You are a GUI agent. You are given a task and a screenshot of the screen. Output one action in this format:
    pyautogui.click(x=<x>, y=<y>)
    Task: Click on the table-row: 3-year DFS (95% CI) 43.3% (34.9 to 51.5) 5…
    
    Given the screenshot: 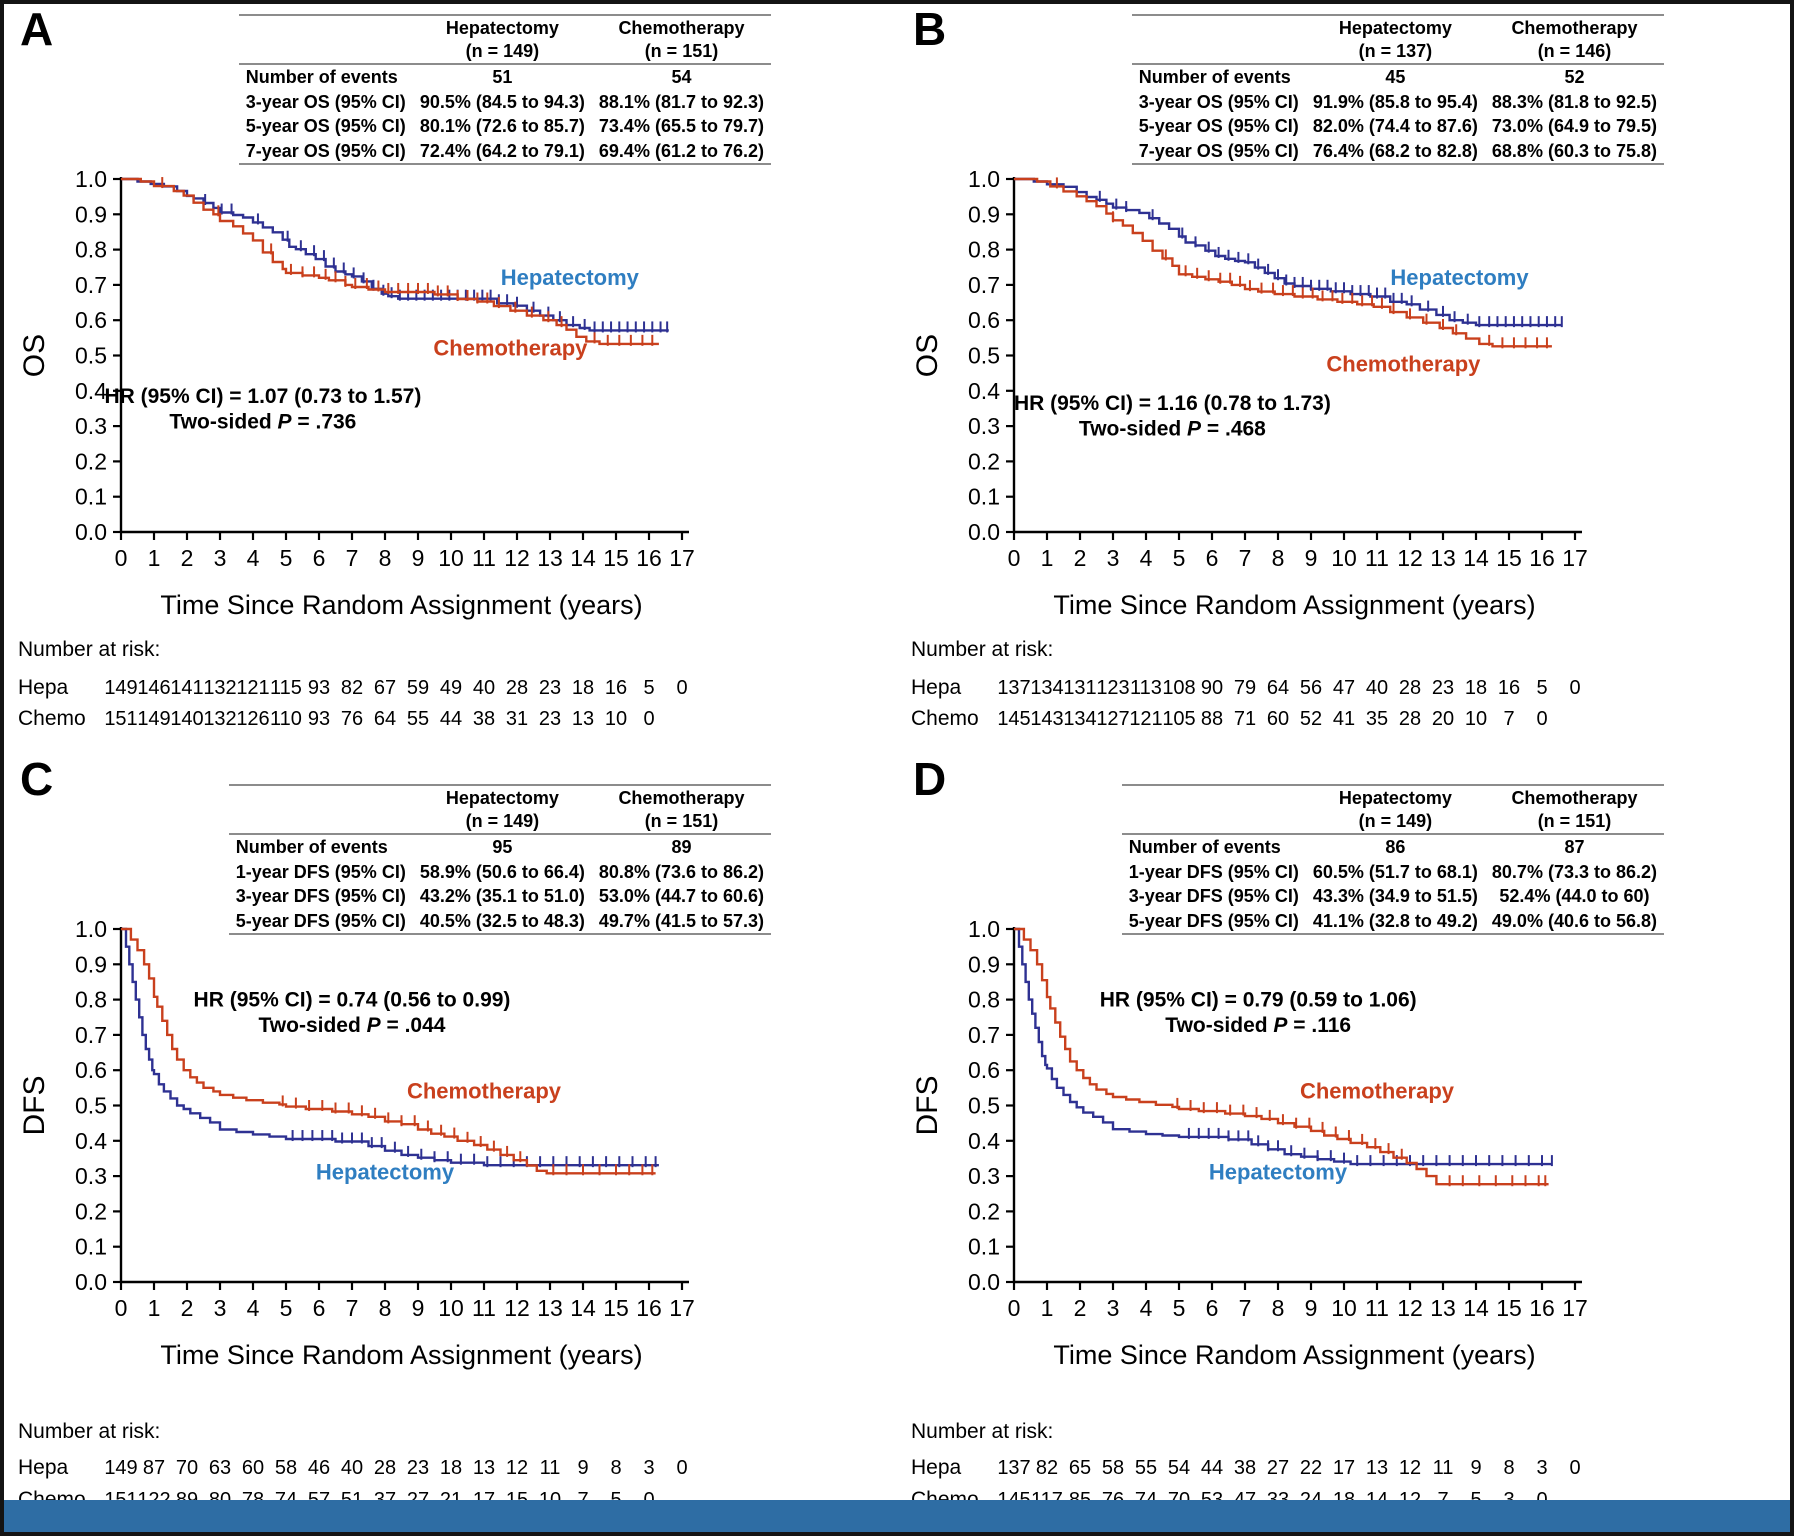 What is the action you would take?
    pyautogui.click(x=1393, y=896)
    